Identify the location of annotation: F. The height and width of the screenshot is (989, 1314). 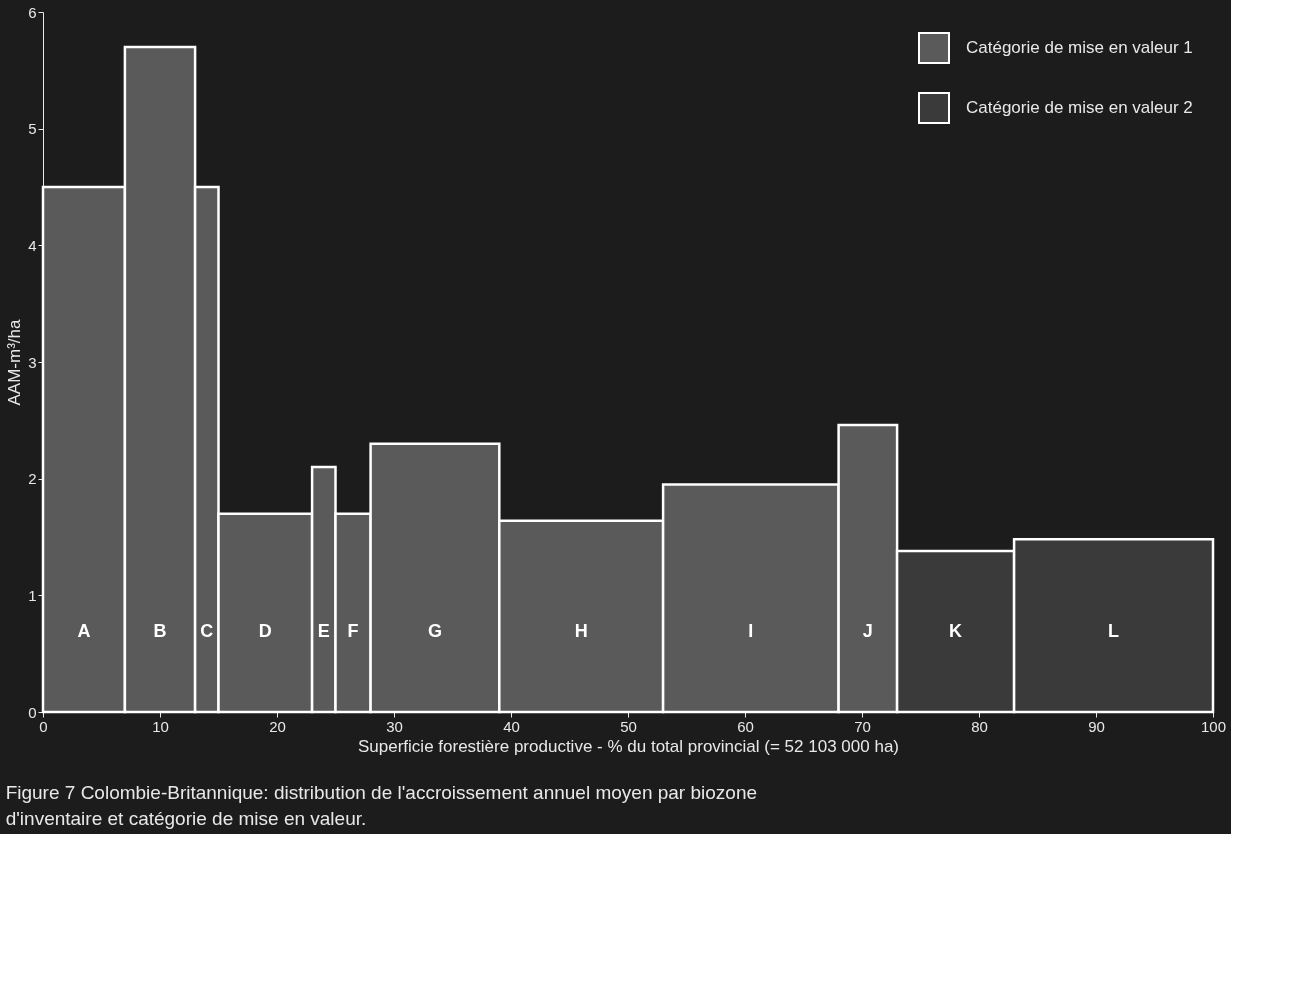
(353, 631).